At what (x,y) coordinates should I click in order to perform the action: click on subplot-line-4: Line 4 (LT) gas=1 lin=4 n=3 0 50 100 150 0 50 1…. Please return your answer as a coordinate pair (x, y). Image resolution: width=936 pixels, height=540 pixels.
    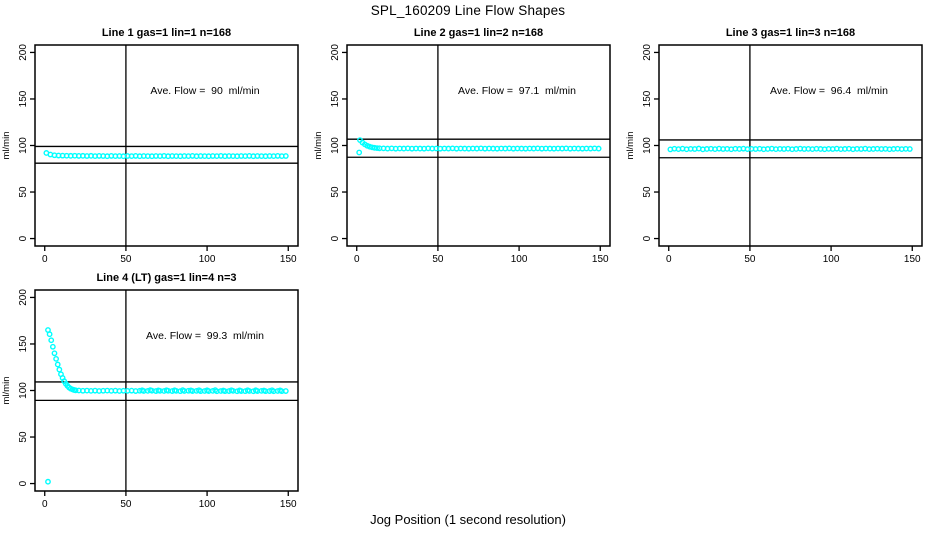
    Looking at the image, I should click on (150, 391).